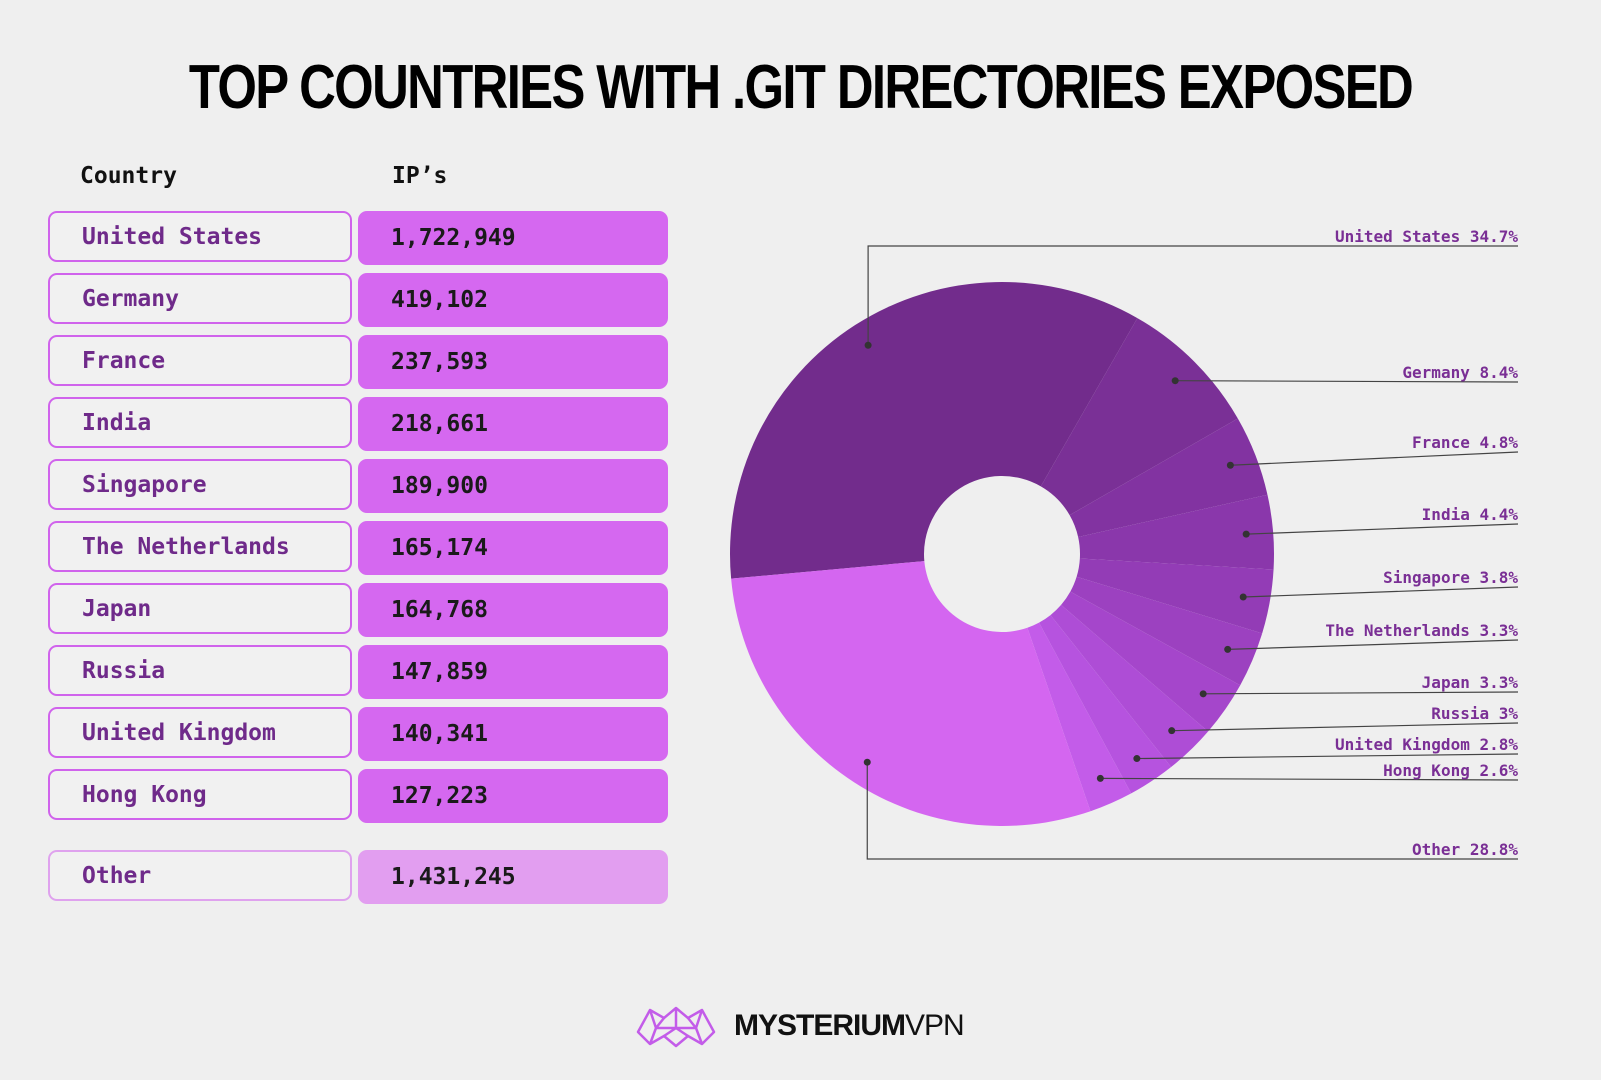  Describe the element at coordinates (200, 794) in the screenshot. I see `country-cell: Hong Kong` at that location.